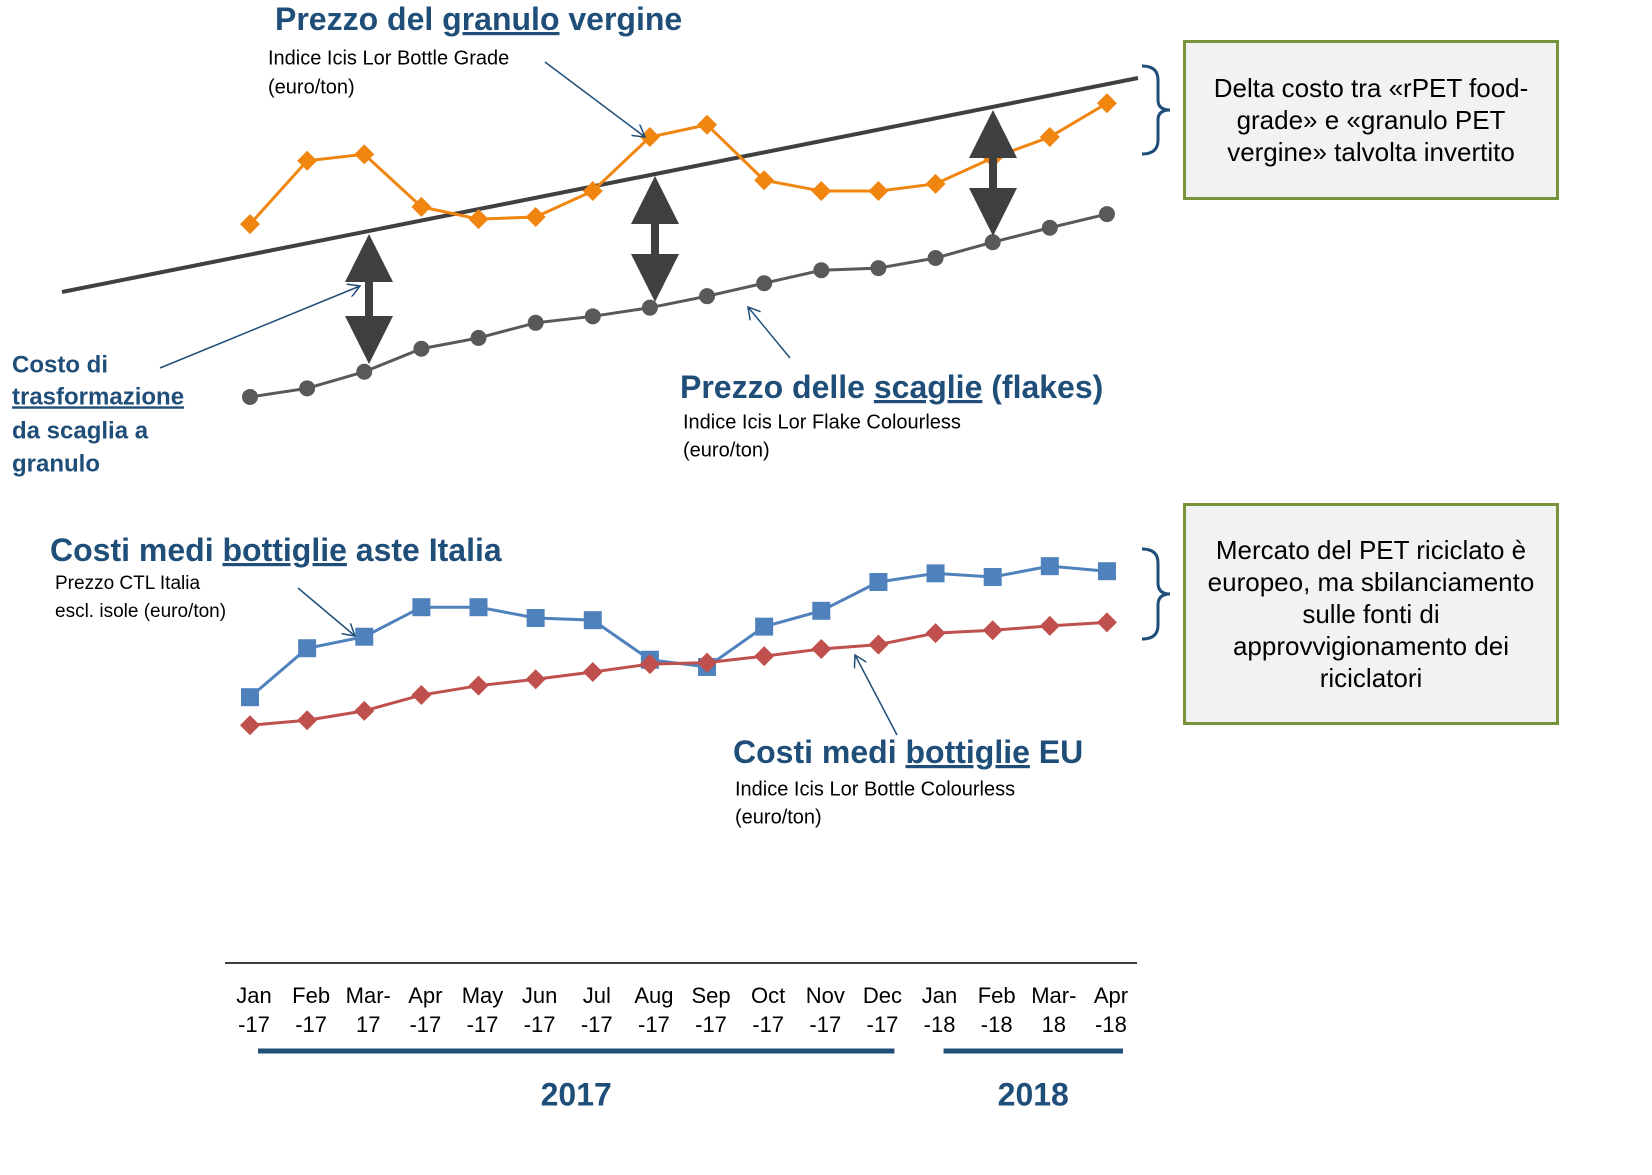  I want to click on text: bottiglie, so click(284, 550).